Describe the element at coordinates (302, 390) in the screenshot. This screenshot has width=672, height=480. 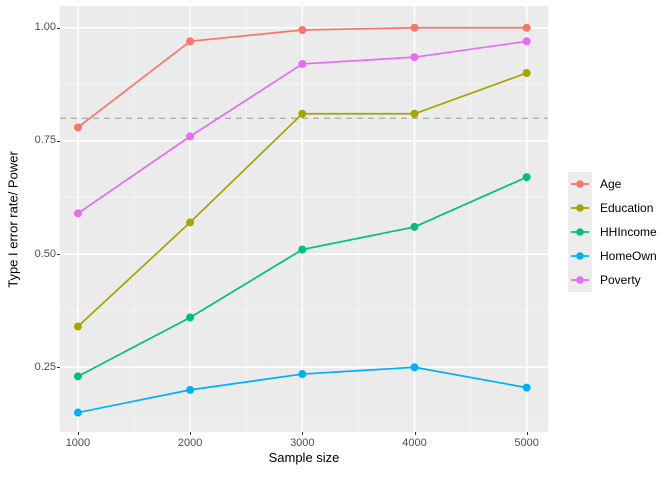
I see `series-HomeOwn` at that location.